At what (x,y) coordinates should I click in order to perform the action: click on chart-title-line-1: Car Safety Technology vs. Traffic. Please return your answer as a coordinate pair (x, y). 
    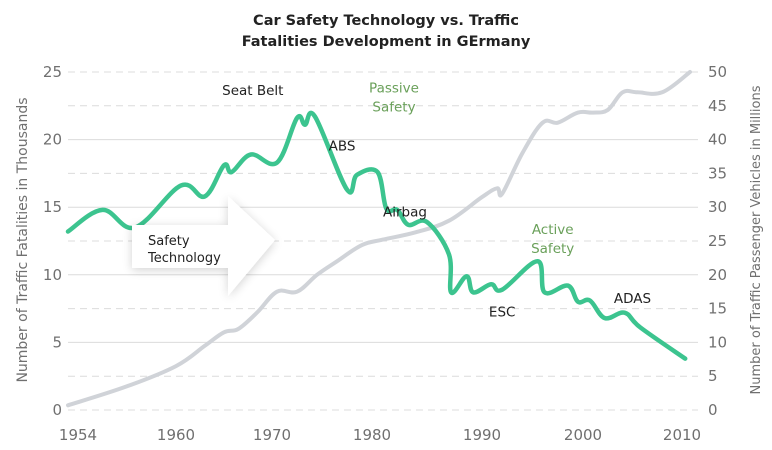
    Looking at the image, I should click on (386, 21).